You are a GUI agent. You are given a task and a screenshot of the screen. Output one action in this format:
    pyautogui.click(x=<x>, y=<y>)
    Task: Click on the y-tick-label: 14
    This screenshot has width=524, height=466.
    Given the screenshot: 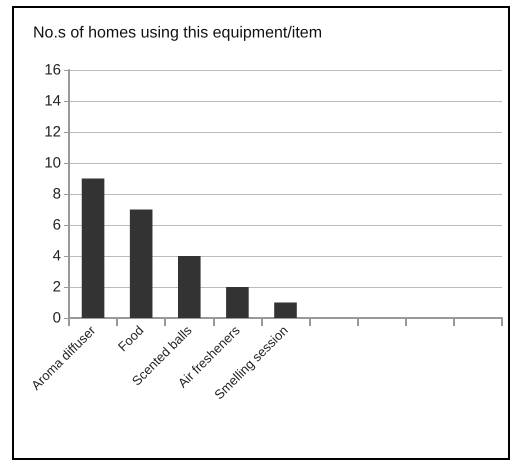 What is the action you would take?
    pyautogui.click(x=52, y=101)
    